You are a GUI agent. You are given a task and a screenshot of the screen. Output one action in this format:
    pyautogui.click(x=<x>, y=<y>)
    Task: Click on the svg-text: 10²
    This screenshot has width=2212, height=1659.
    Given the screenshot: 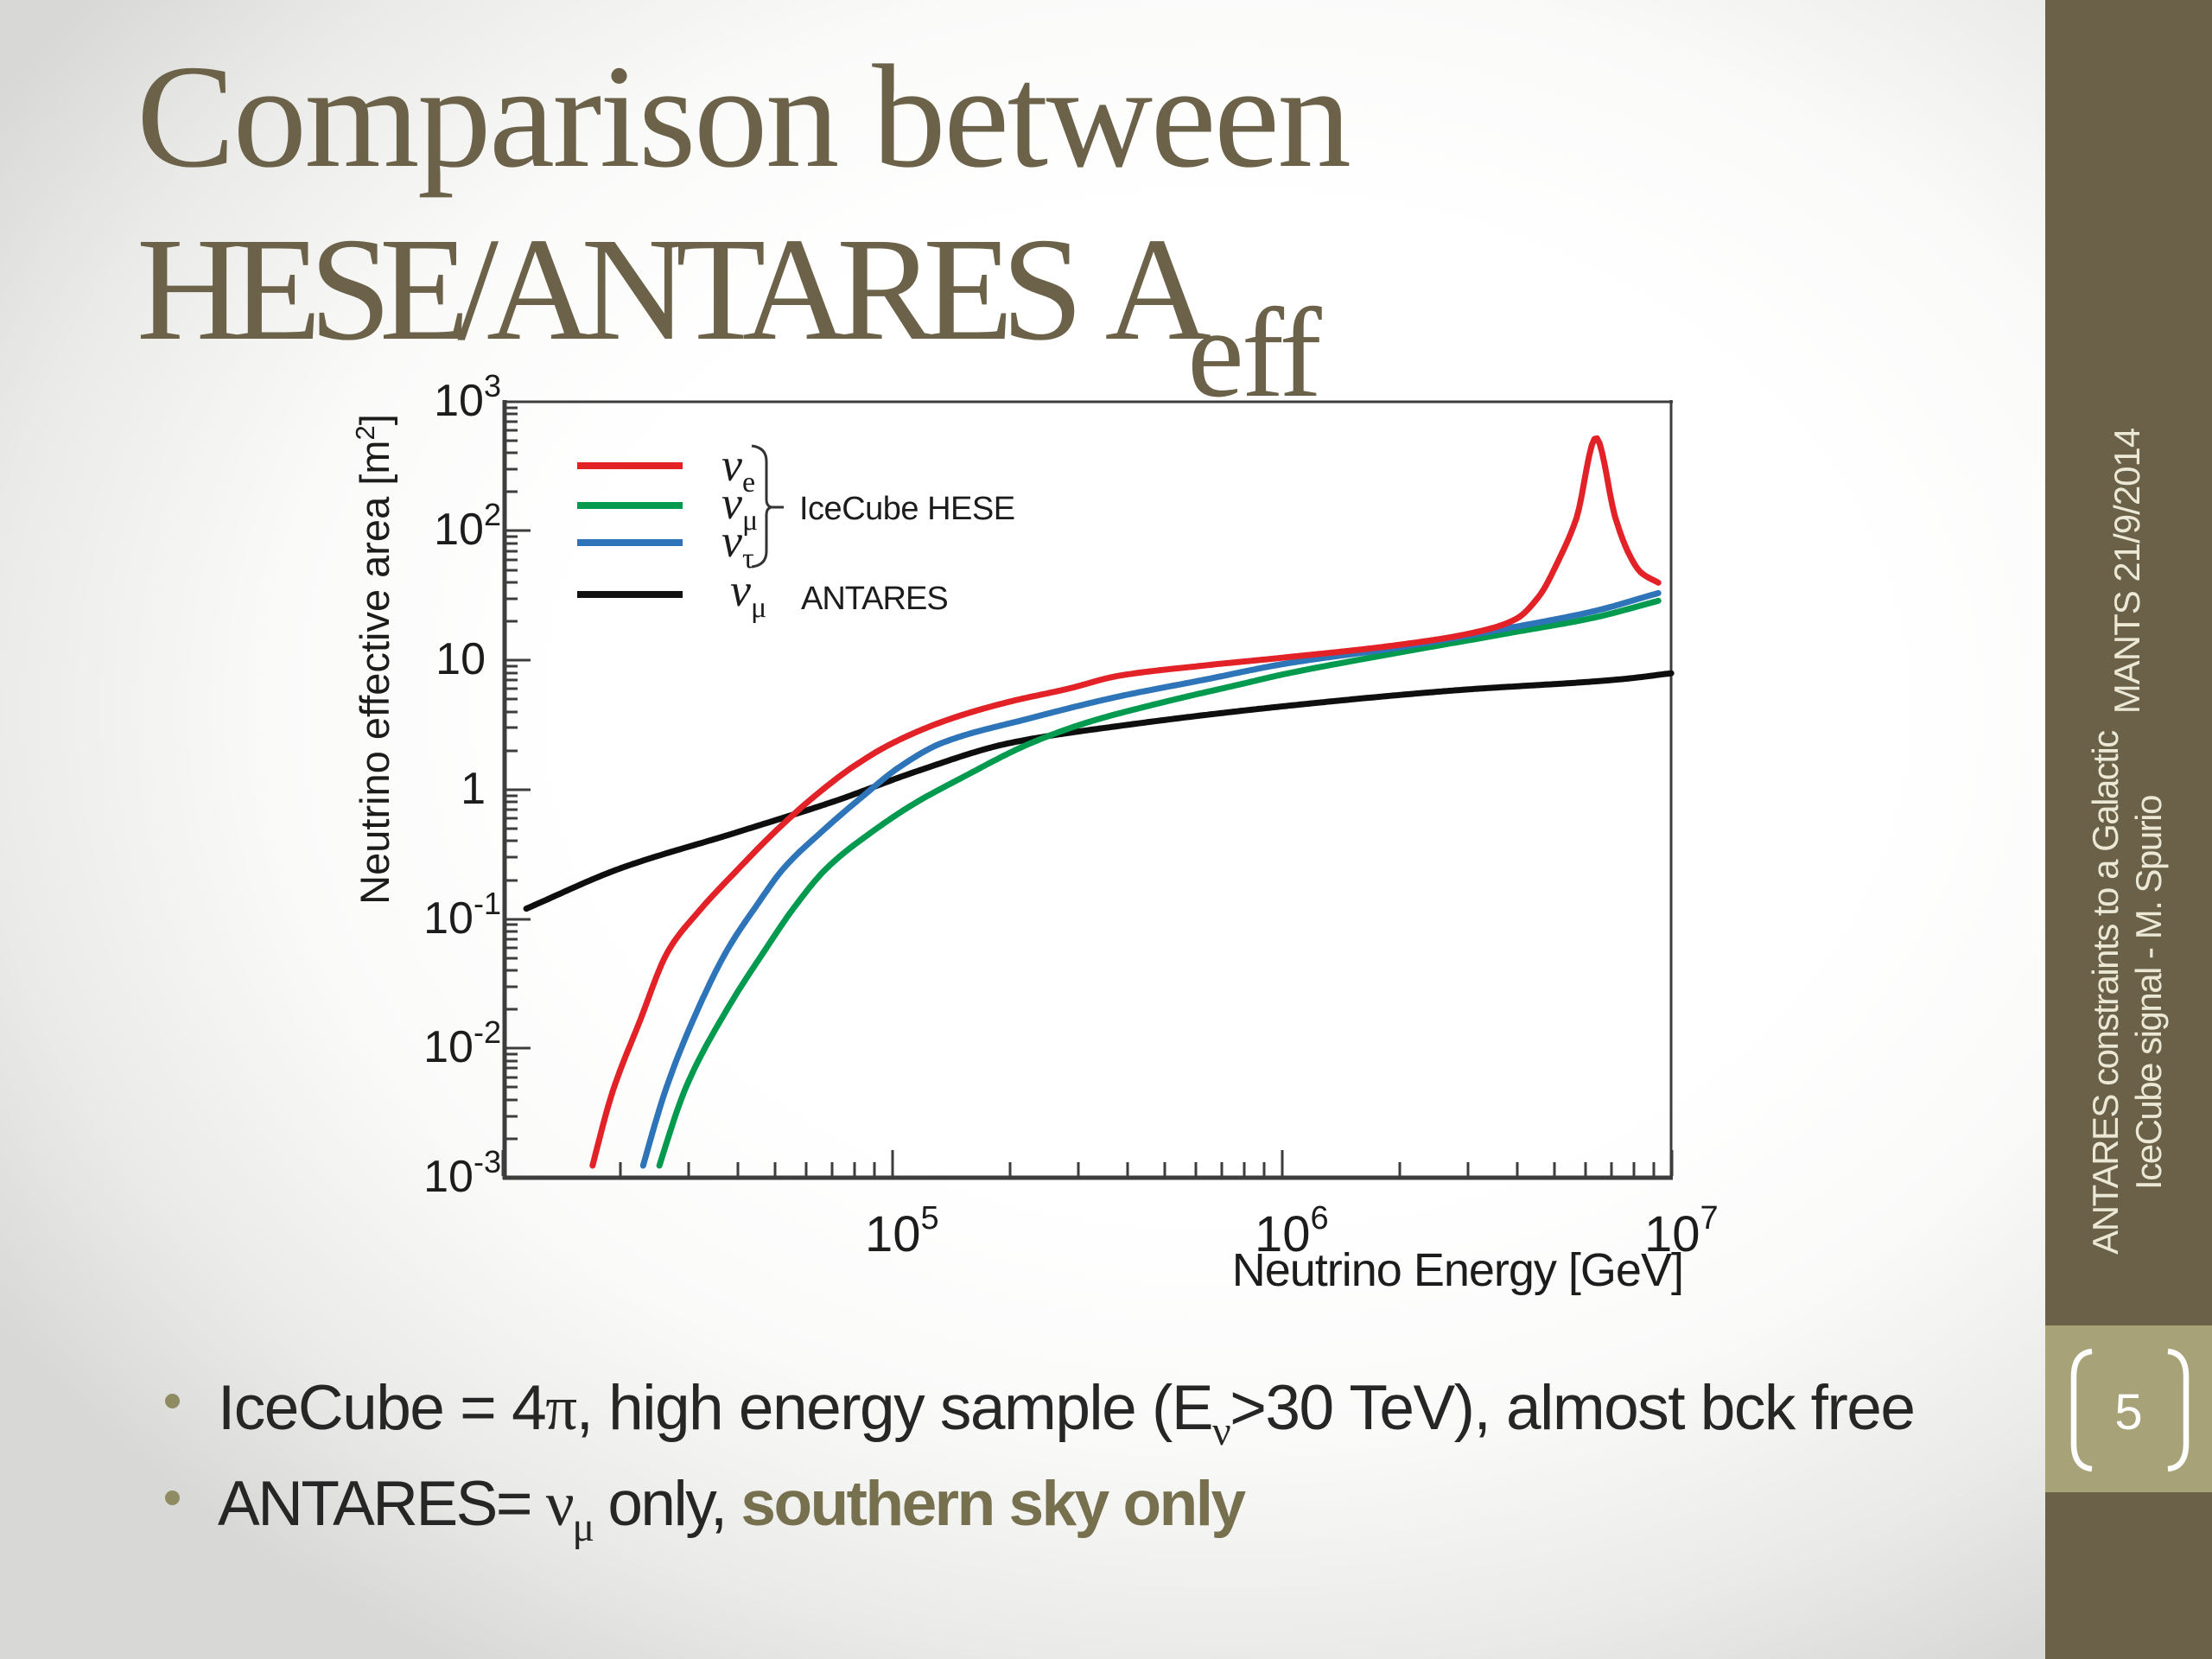 What is the action you would take?
    pyautogui.click(x=467, y=526)
    